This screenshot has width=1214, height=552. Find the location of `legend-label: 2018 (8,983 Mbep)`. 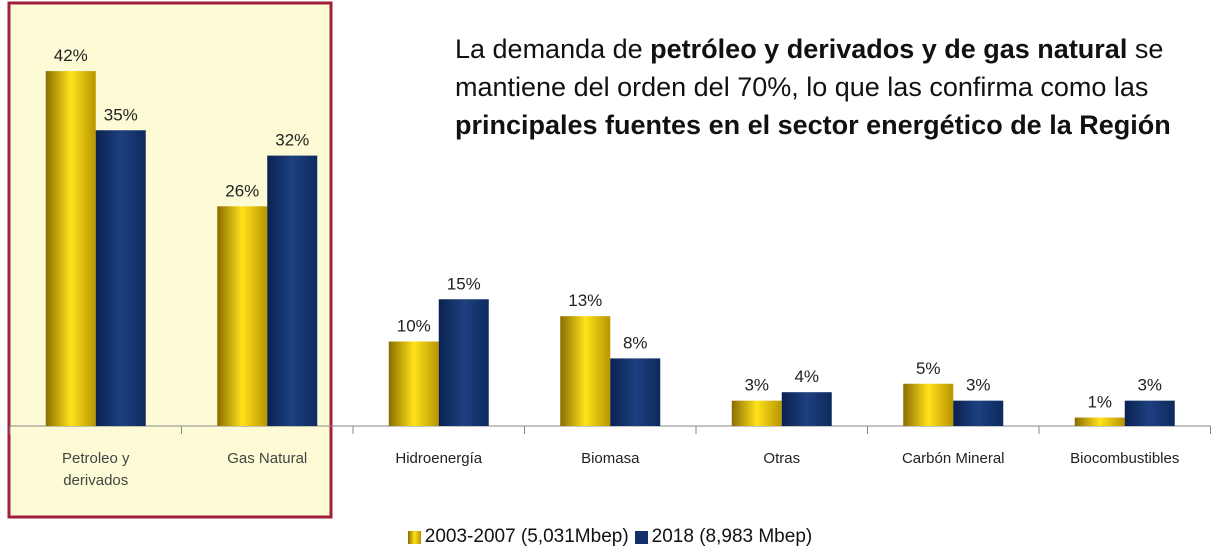

legend-label: 2018 (8,983 Mbep) is located at coordinates (732, 536).